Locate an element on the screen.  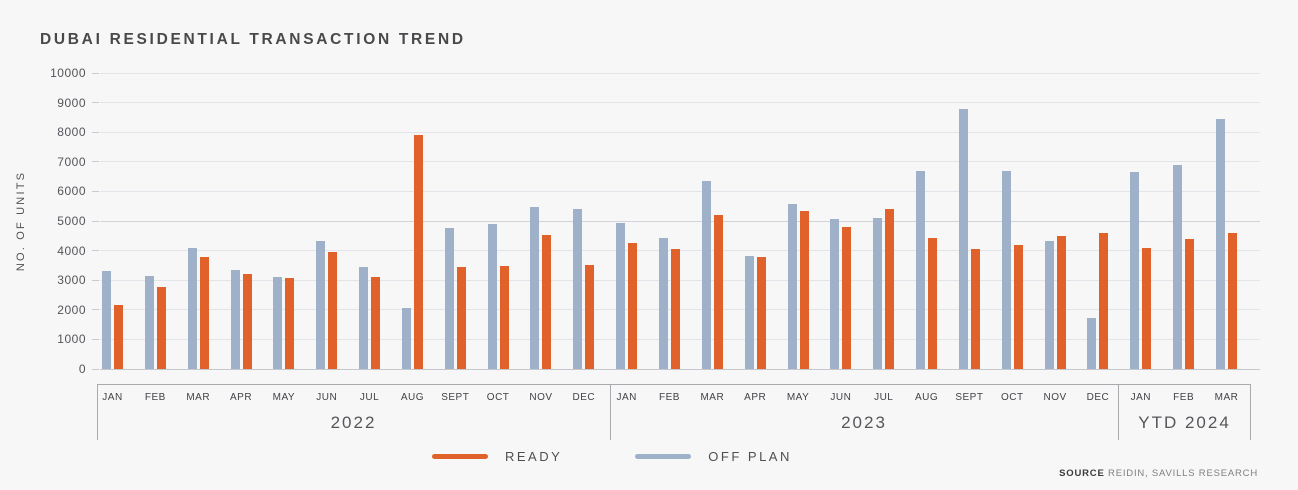
year-label-2022: 2022 is located at coordinates (353, 422).